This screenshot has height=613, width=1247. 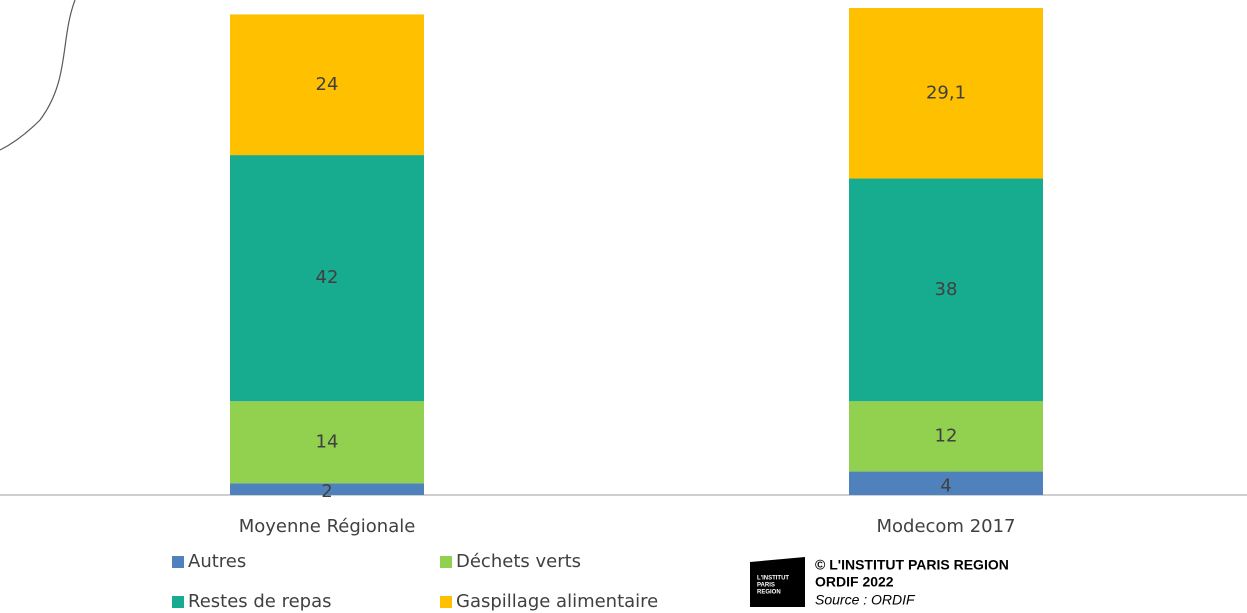 I want to click on data-label: 29,1, so click(x=946, y=92).